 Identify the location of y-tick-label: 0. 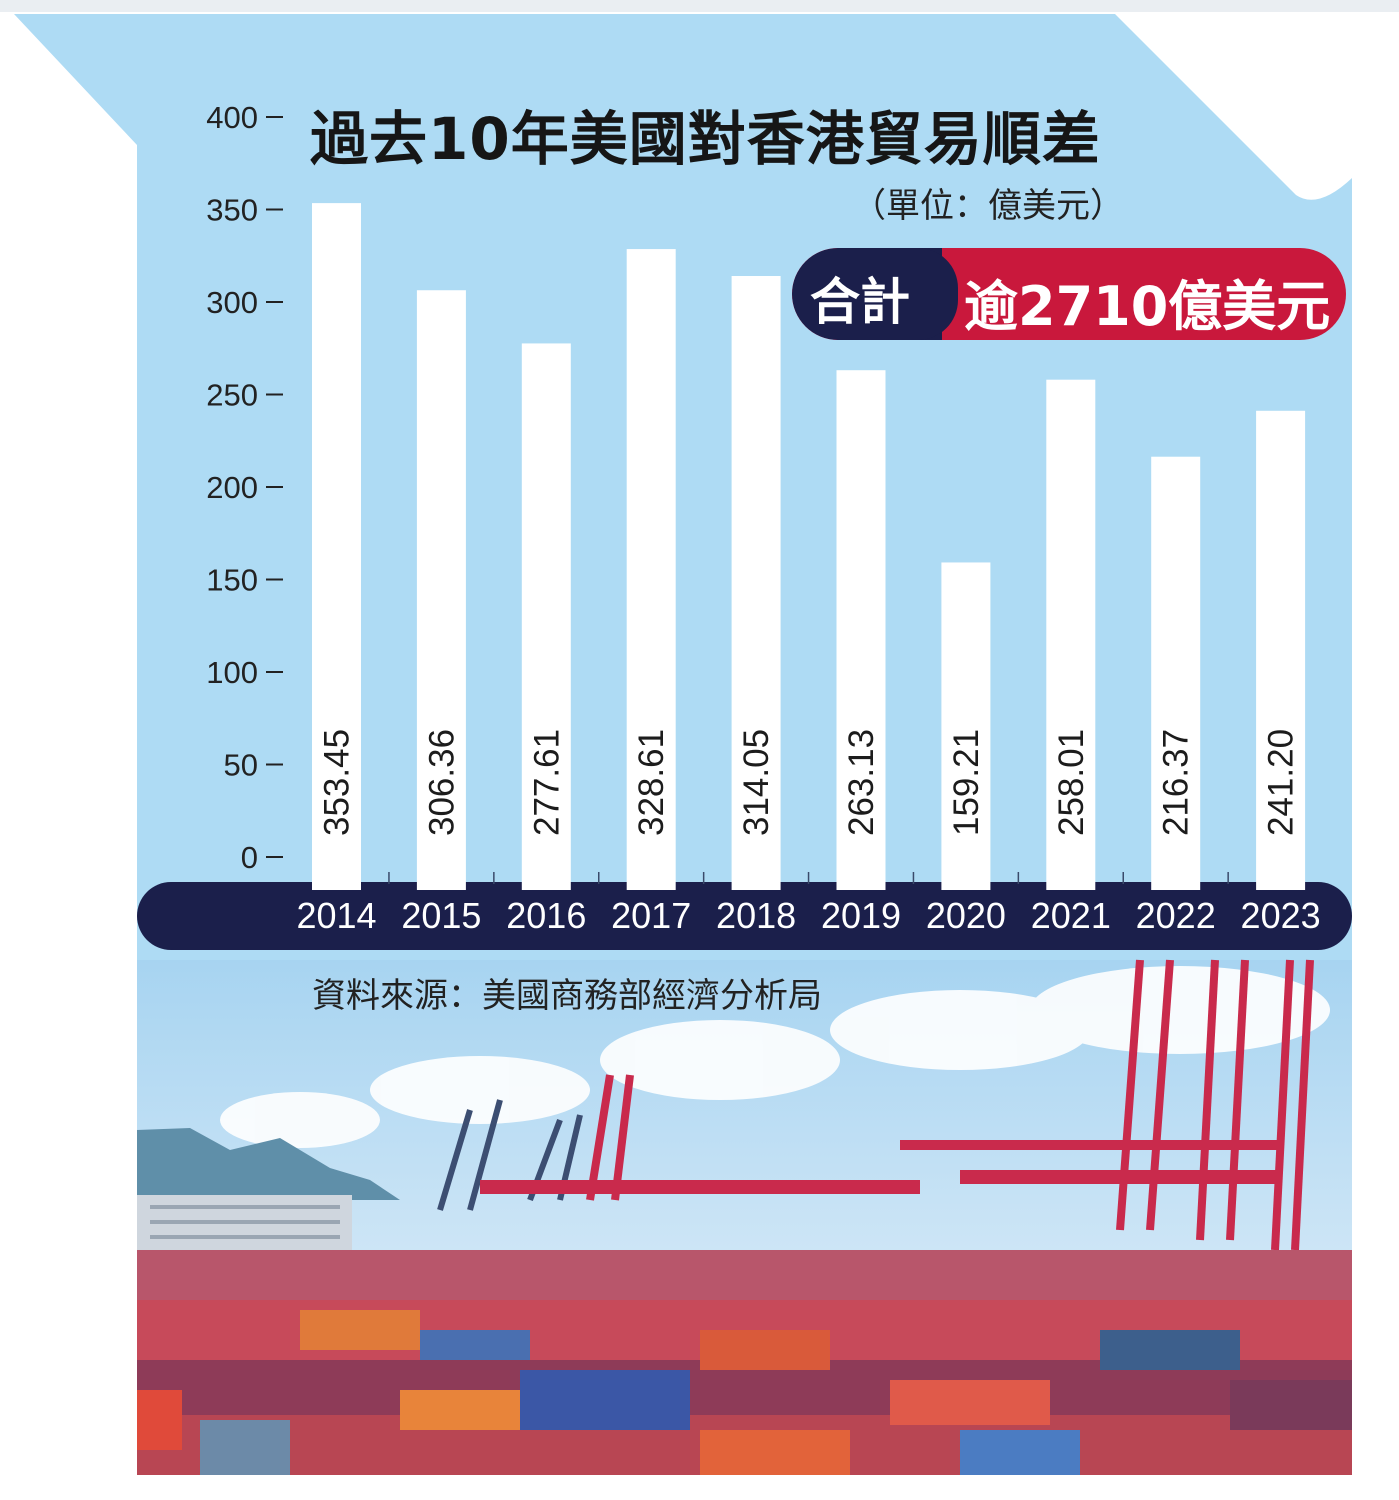
(249, 857).